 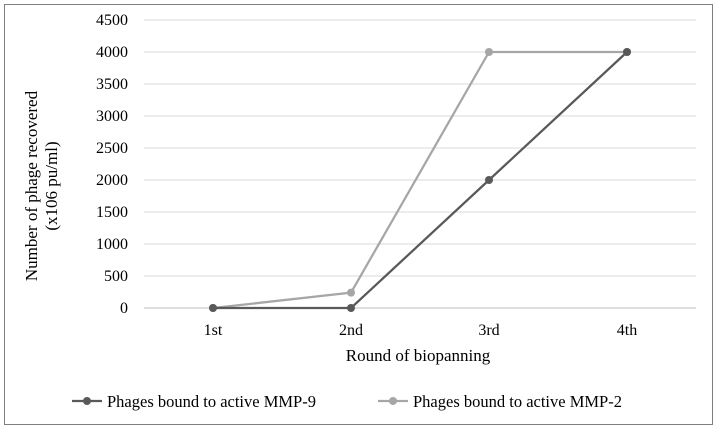 I want to click on x-axis-title: Round of biopanning, so click(x=418, y=355).